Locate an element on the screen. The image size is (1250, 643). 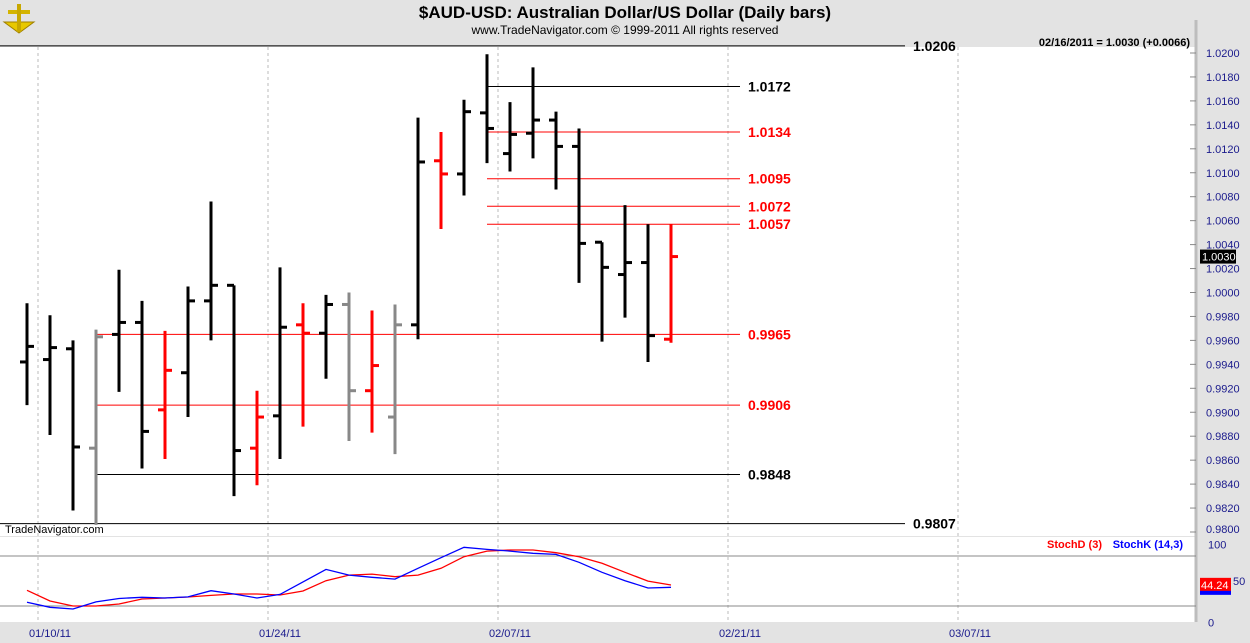
quote-readout: 02/16/2011 = 1.0030 (+0.0066) is located at coordinates (1114, 43).